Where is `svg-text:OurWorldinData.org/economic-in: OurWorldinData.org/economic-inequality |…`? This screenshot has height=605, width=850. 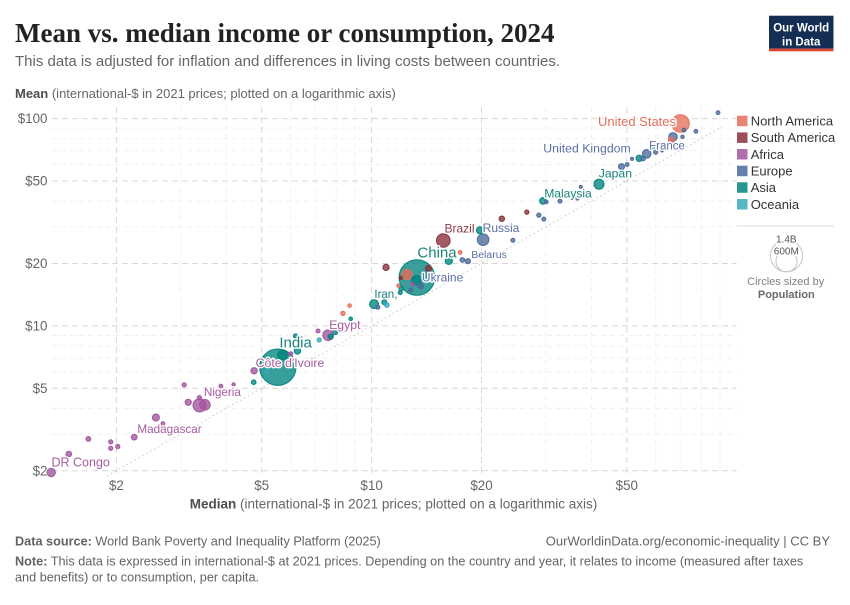
svg-text:OurWorldinData.org/economic-in: OurWorldinData.org/economic-inequality |… is located at coordinates (688, 541).